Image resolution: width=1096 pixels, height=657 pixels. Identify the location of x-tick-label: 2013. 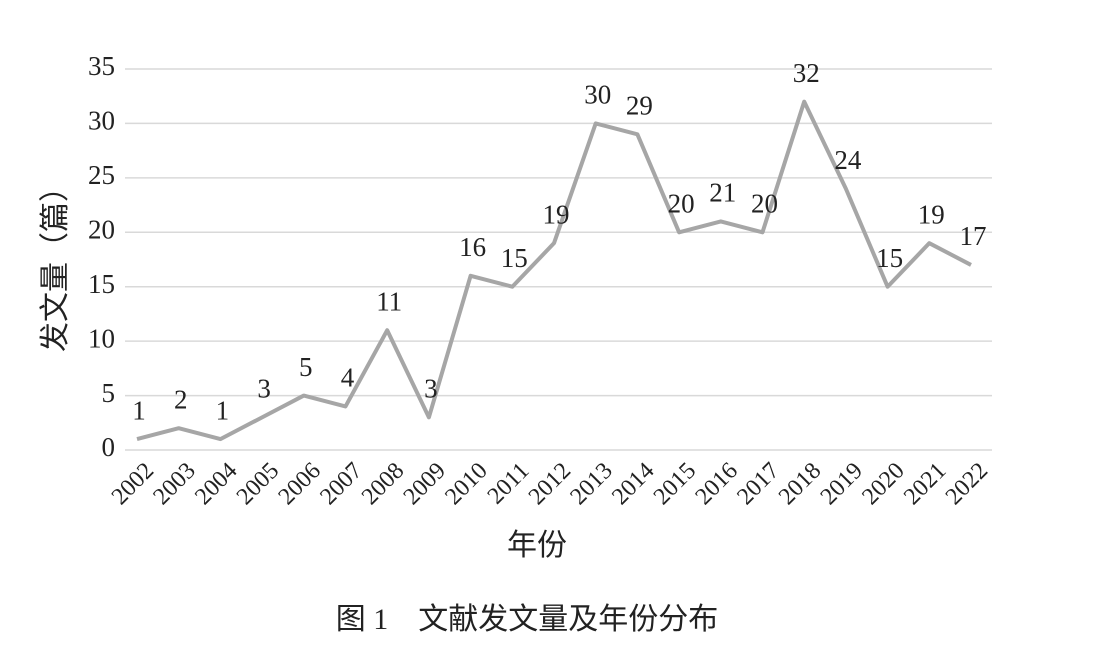
(592, 484).